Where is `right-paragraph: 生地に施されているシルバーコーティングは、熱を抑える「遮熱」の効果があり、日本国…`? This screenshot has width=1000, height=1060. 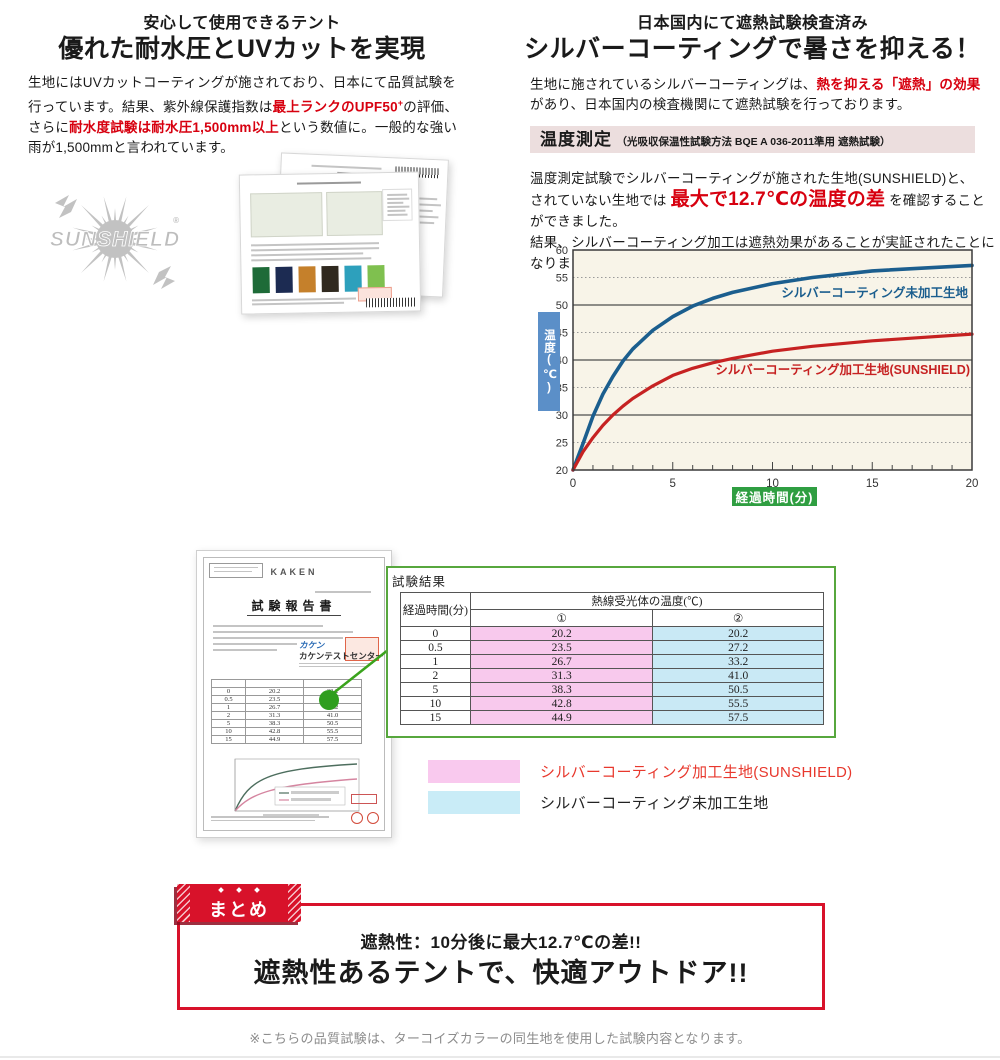 right-paragraph: 生地に施されているシルバーコーティングは、熱を抑える「遮熱」の効果があり、日本国… is located at coordinates (756, 95).